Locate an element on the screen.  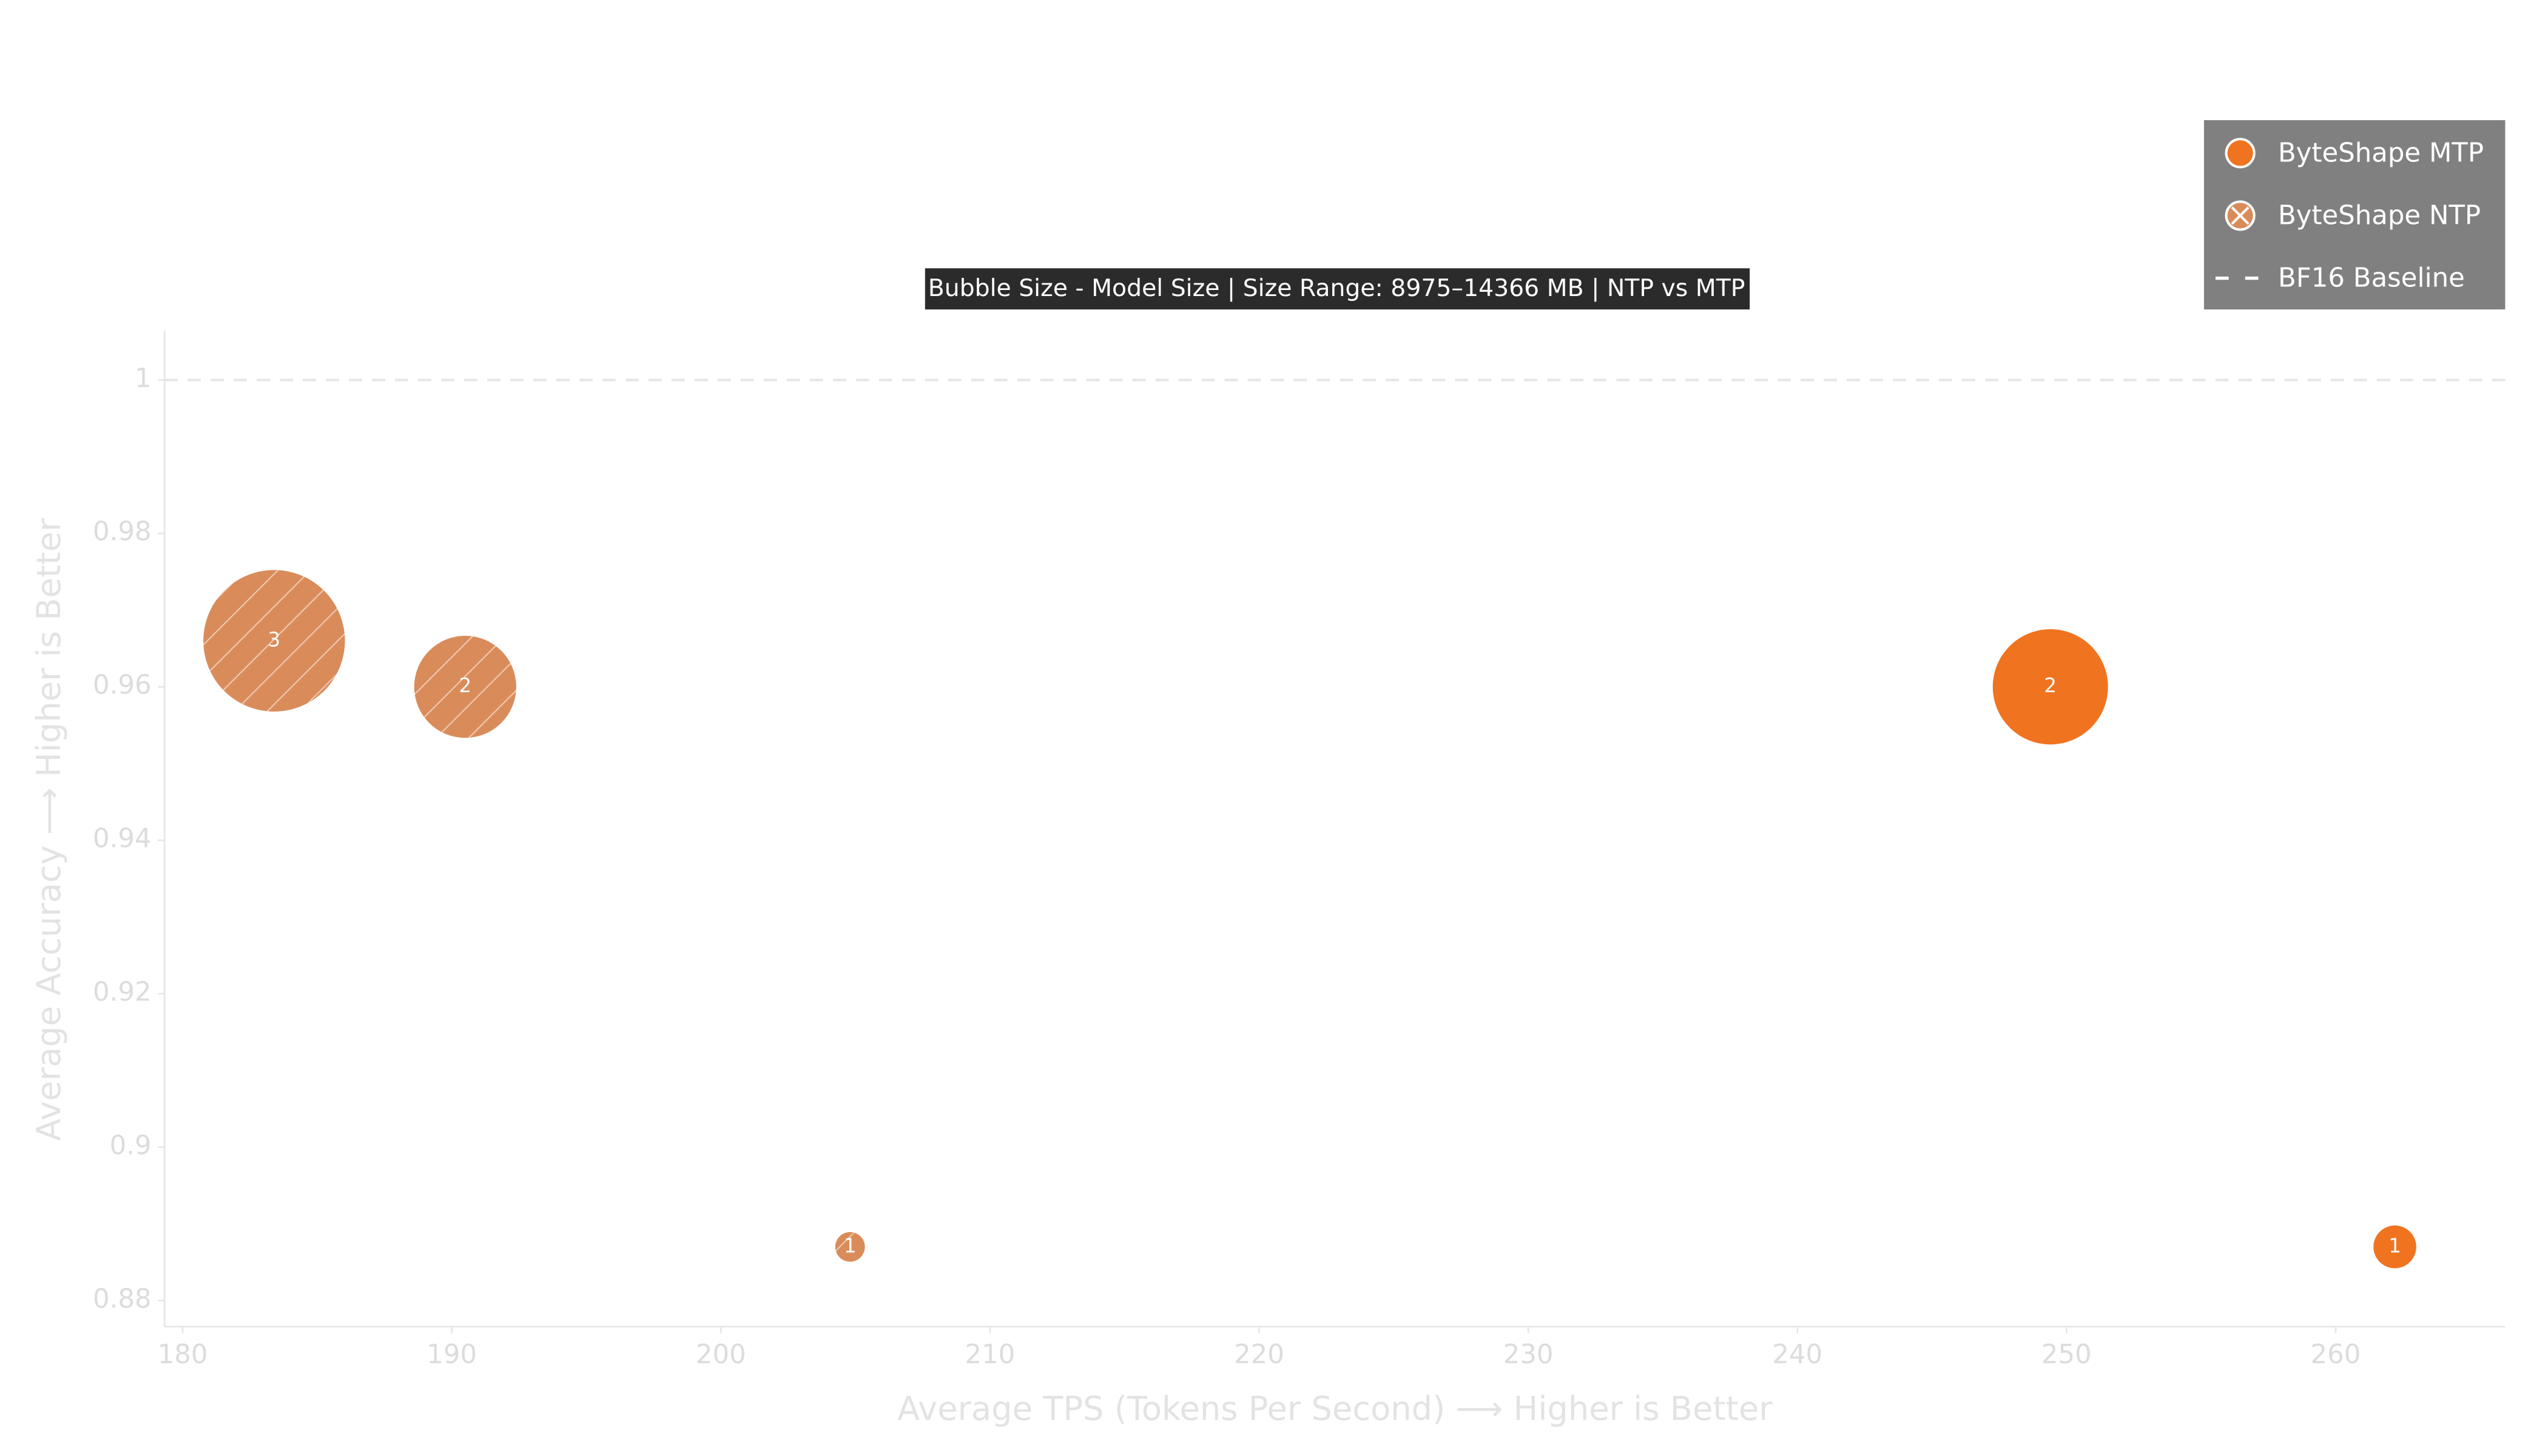
y-tick-label: 0.98 is located at coordinates (122, 532).